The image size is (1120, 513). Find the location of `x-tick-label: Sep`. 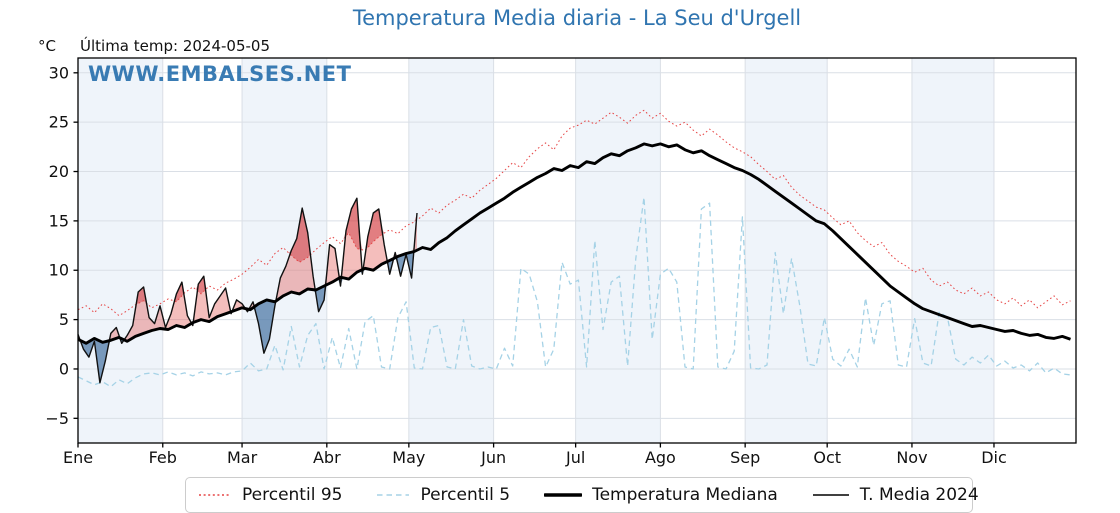

x-tick-label: Sep is located at coordinates (745, 457).